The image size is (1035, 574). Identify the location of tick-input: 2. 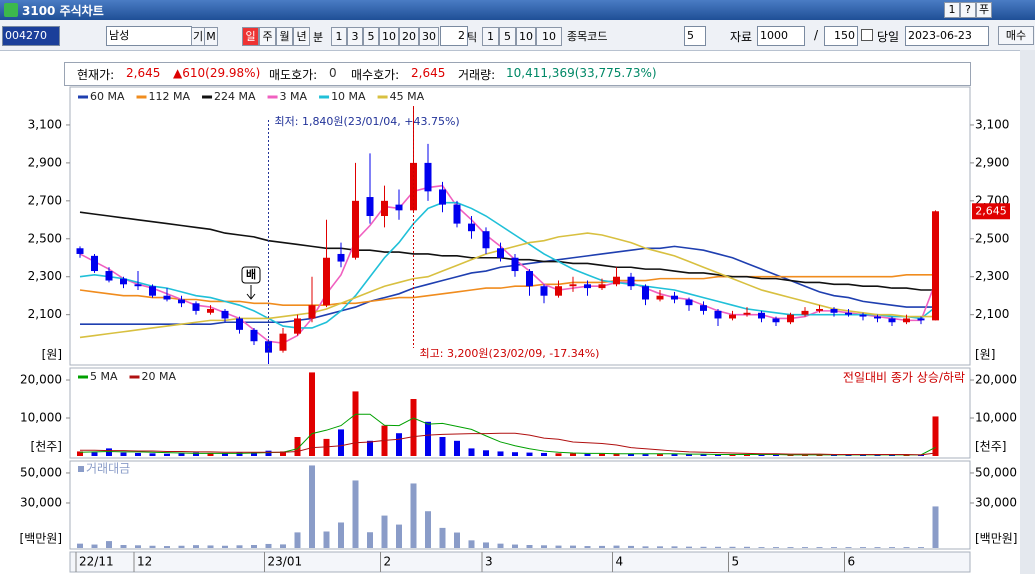
(454, 36).